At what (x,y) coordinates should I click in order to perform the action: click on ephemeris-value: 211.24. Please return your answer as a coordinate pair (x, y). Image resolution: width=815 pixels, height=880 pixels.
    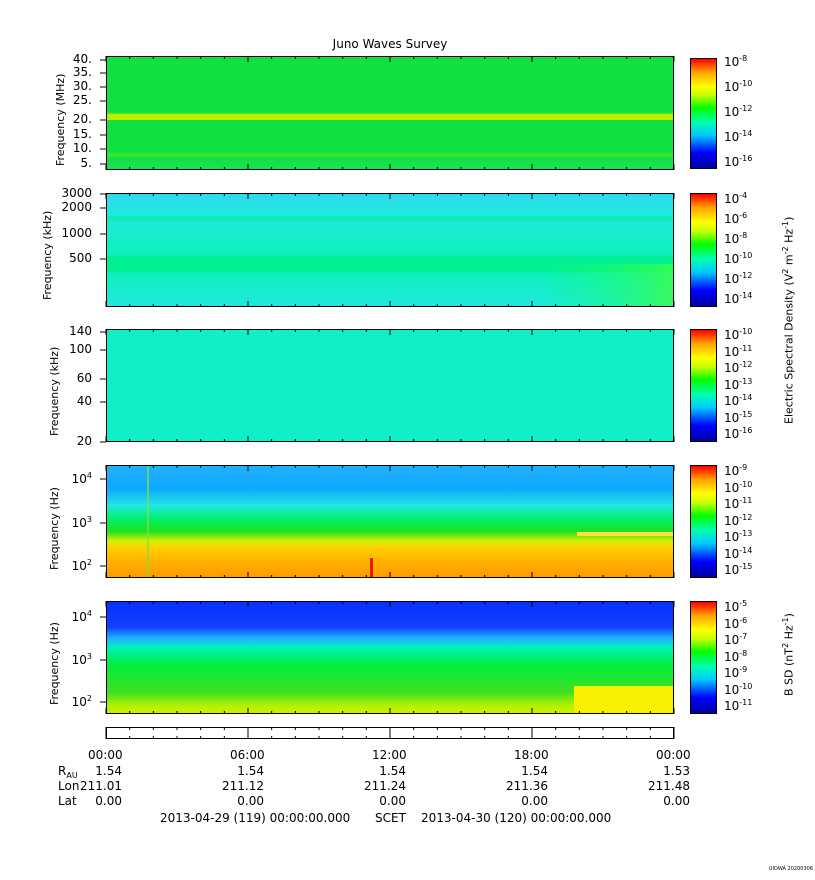
    Looking at the image, I should click on (385, 786).